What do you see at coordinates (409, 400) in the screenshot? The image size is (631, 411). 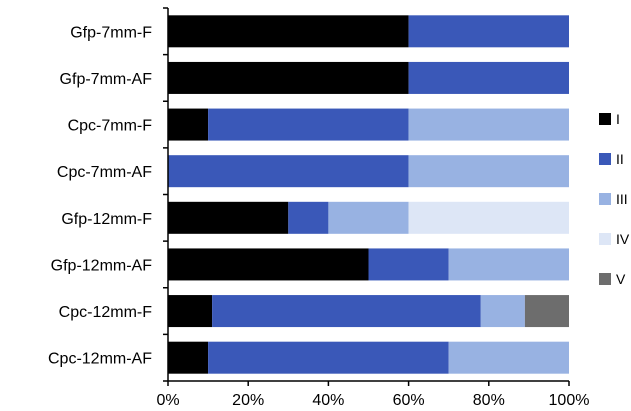 I see `x-tick-label: 60%` at bounding box center [409, 400].